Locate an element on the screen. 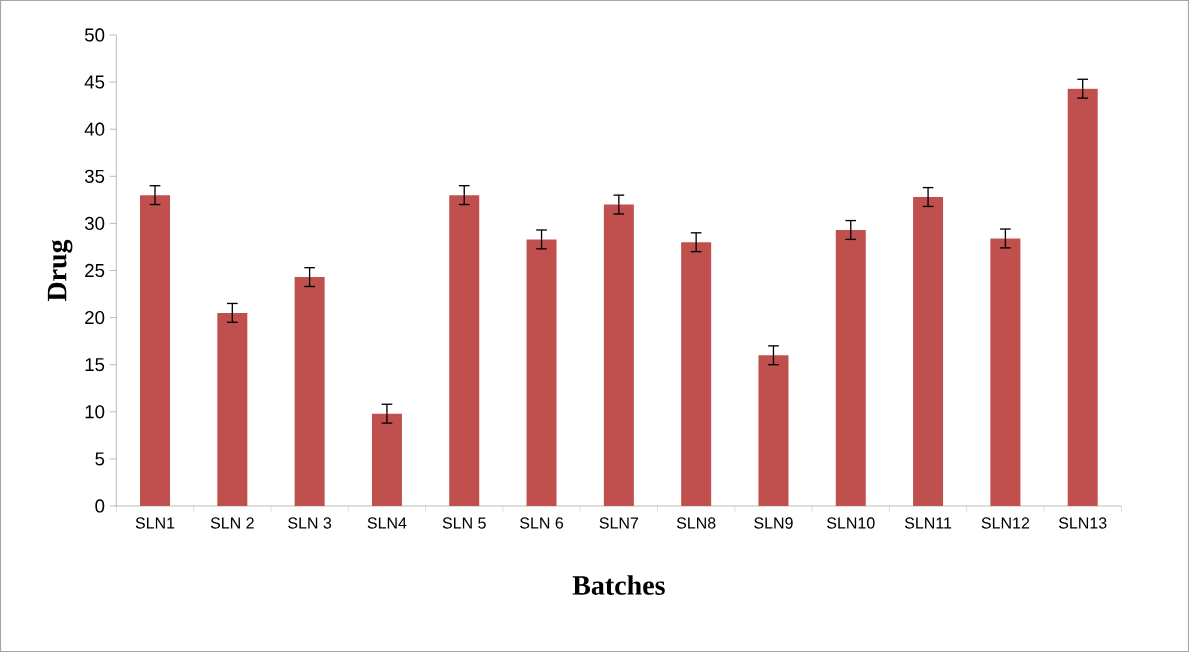  y-axis-title: Drug is located at coordinates (60, 270).